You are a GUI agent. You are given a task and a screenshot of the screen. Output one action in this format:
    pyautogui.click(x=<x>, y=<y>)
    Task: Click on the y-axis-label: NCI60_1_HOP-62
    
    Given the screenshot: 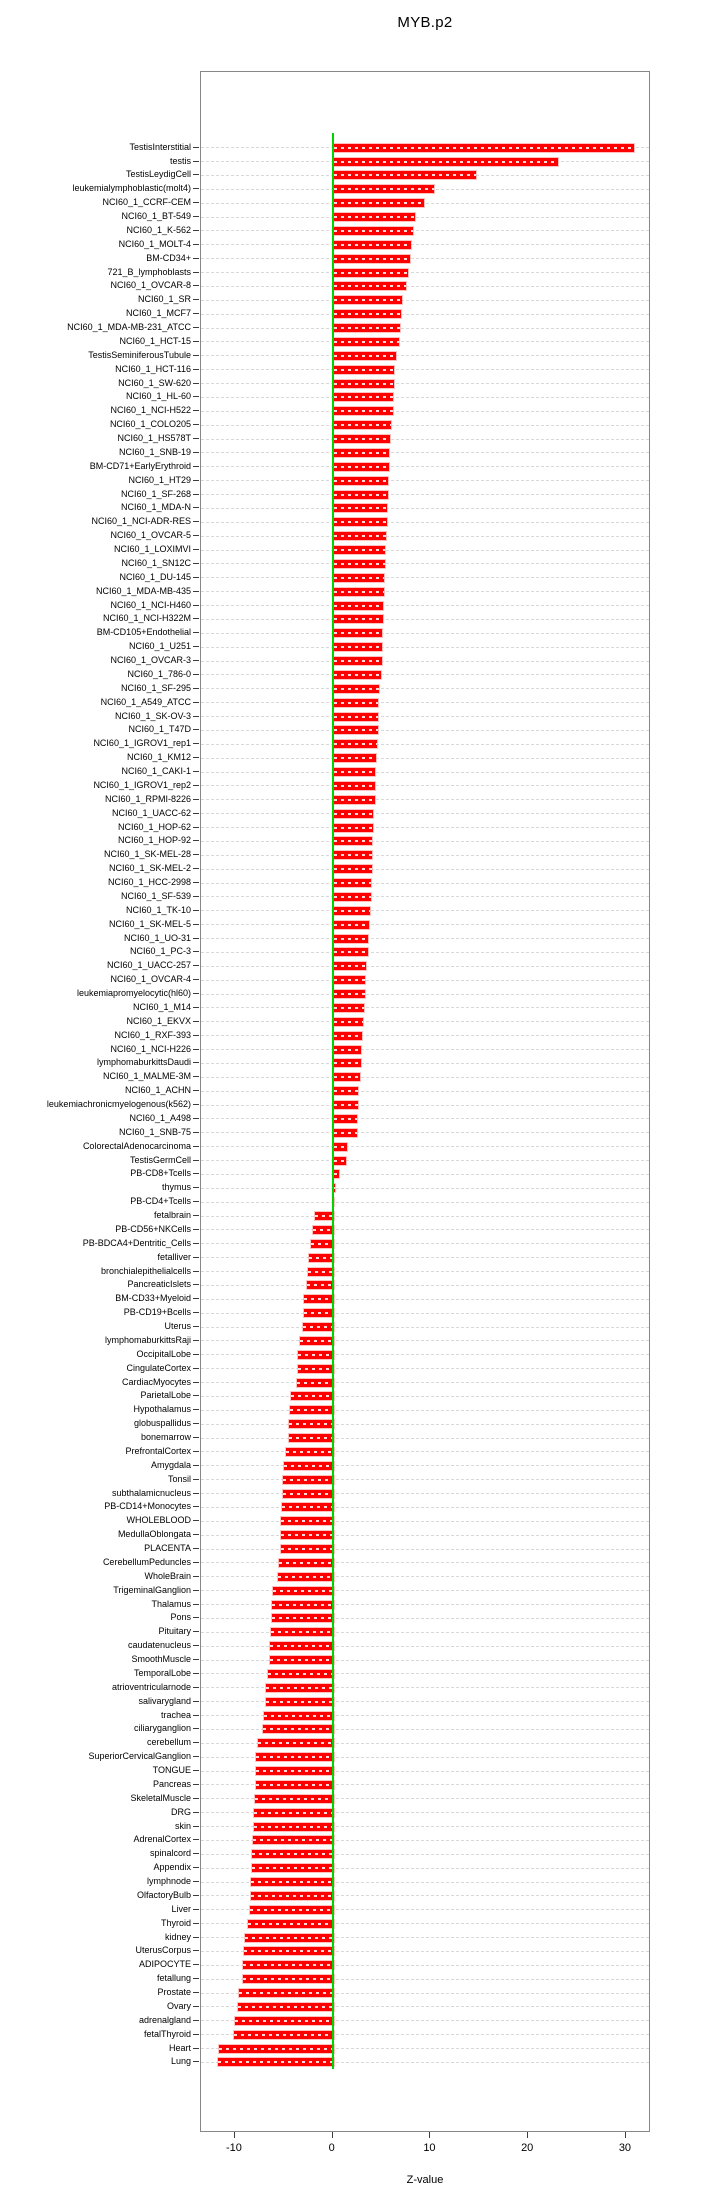 What is the action you would take?
    pyautogui.click(x=154, y=826)
    